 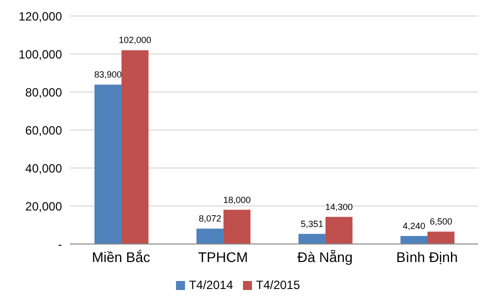 What do you see at coordinates (210, 285) in the screenshot?
I see `legend-label: T4/2014` at bounding box center [210, 285].